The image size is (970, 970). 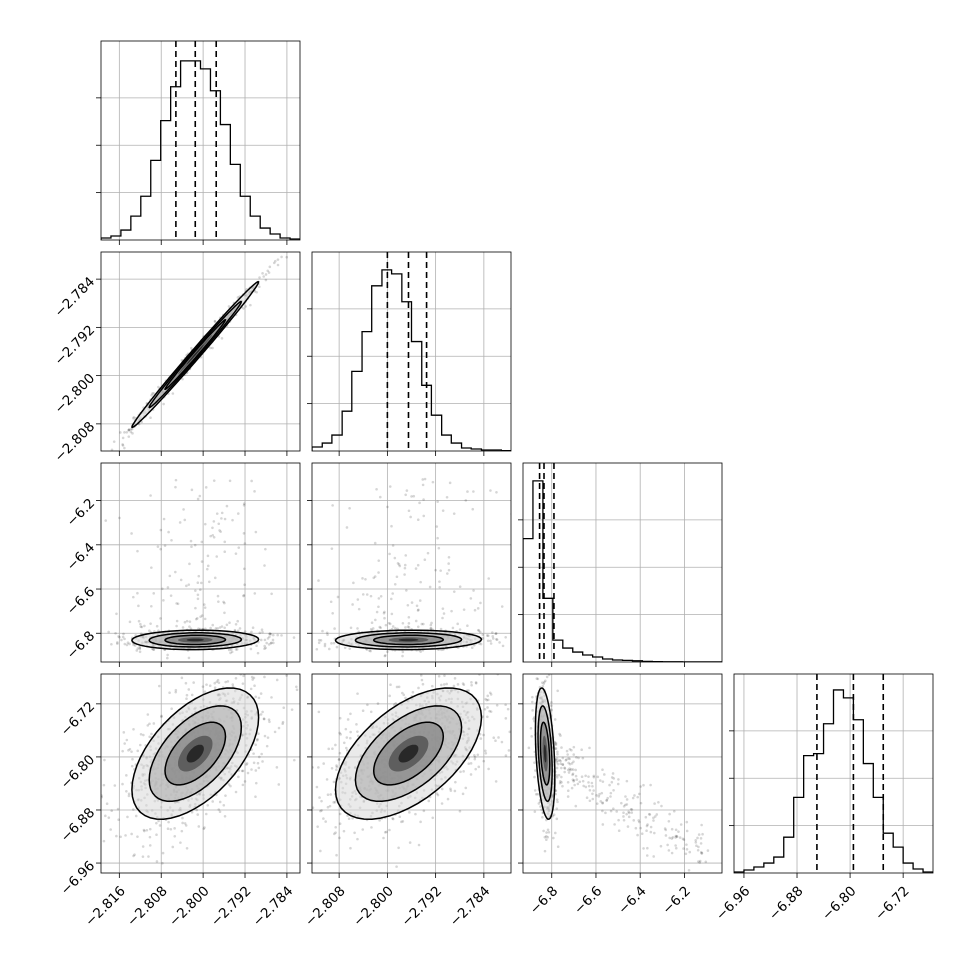 What do you see at coordinates (78, 825) in the screenshot?
I see `y-tick-label: −6.88` at bounding box center [78, 825].